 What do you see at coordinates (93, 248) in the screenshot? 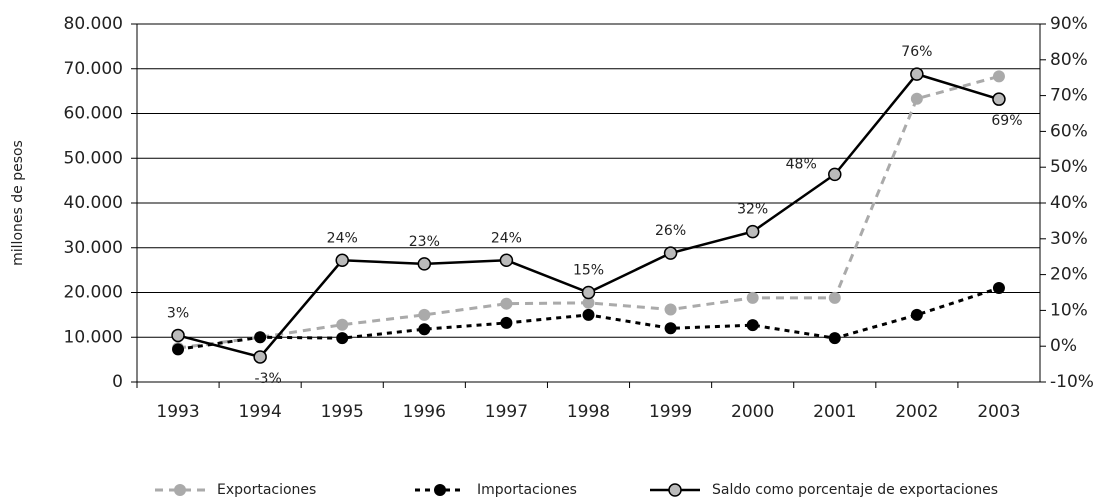
I see `y-tick-label: 30.000` at bounding box center [93, 248].